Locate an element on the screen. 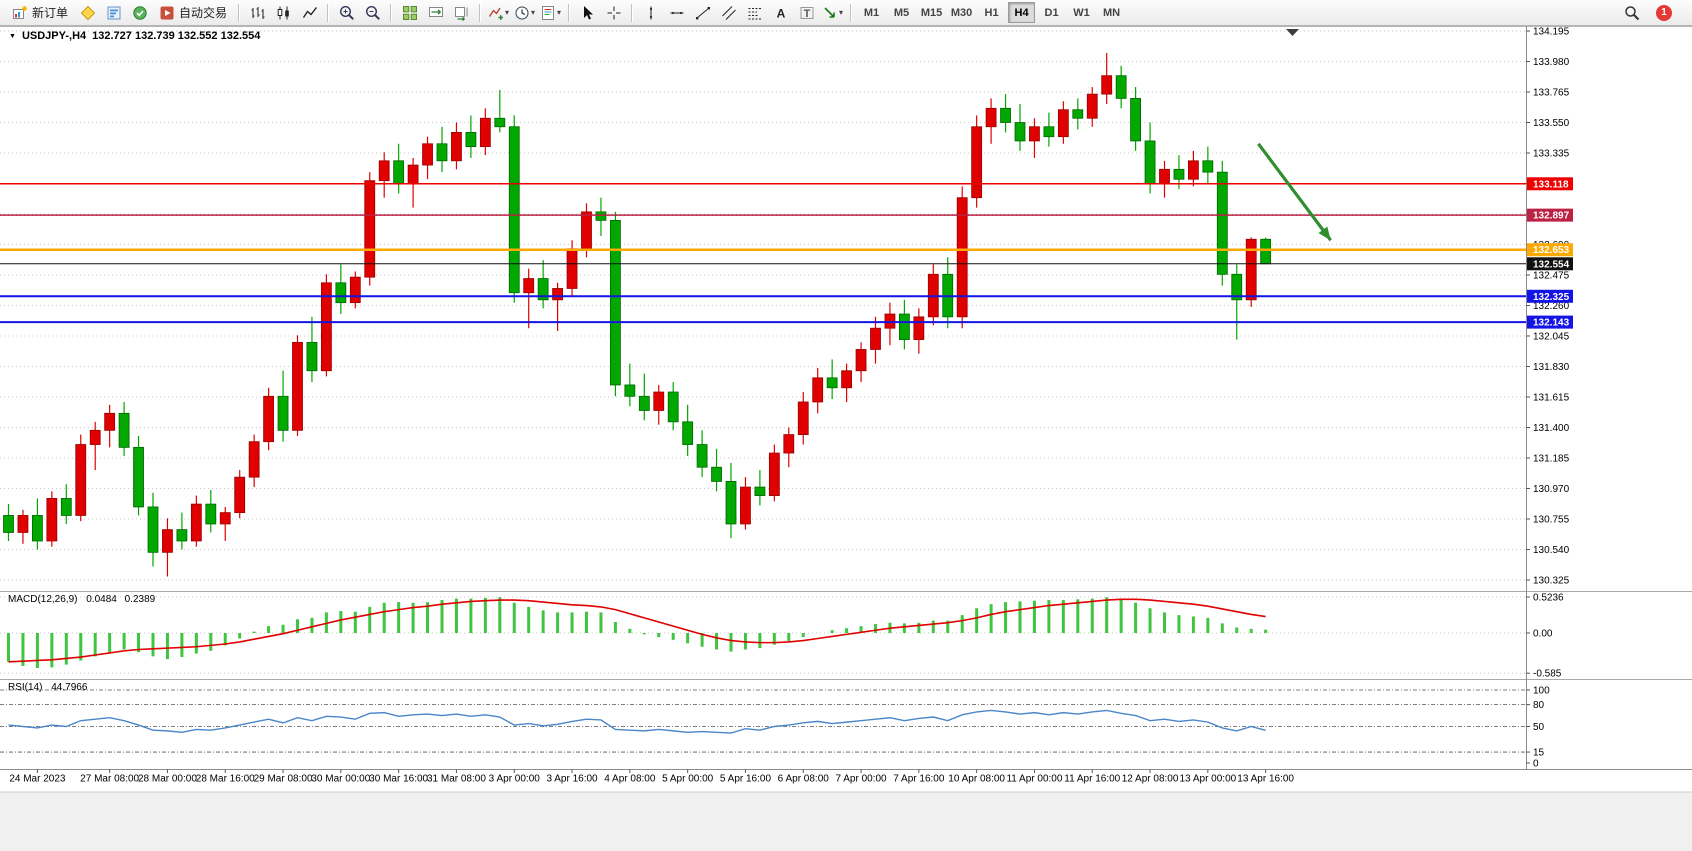  line-chart-button is located at coordinates (309, 13).